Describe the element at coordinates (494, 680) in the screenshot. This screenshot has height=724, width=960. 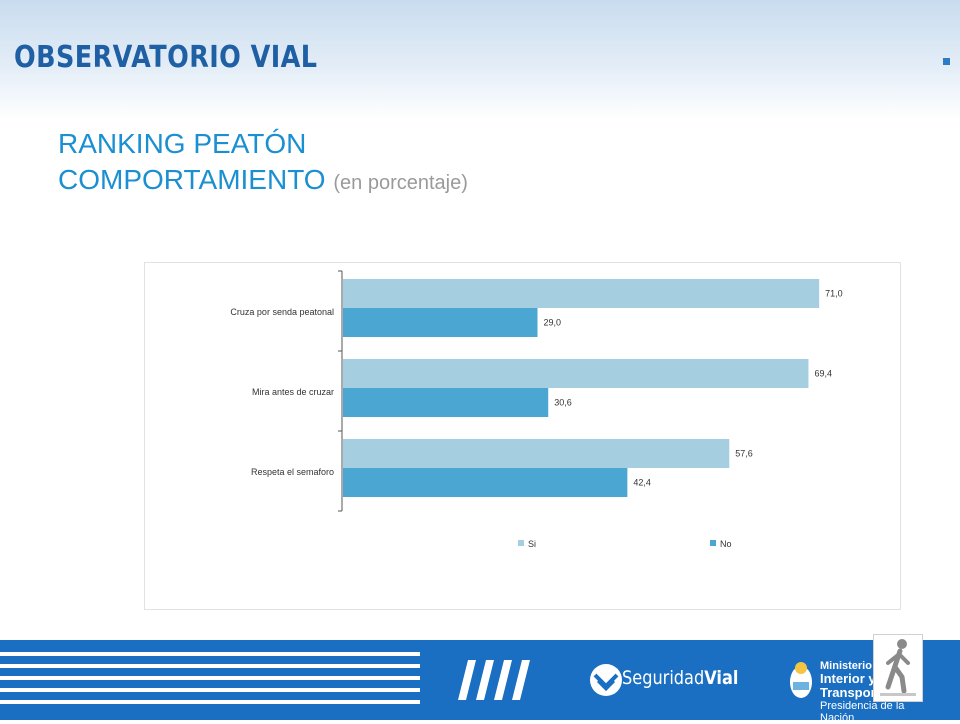
I see `slashes-icon` at that location.